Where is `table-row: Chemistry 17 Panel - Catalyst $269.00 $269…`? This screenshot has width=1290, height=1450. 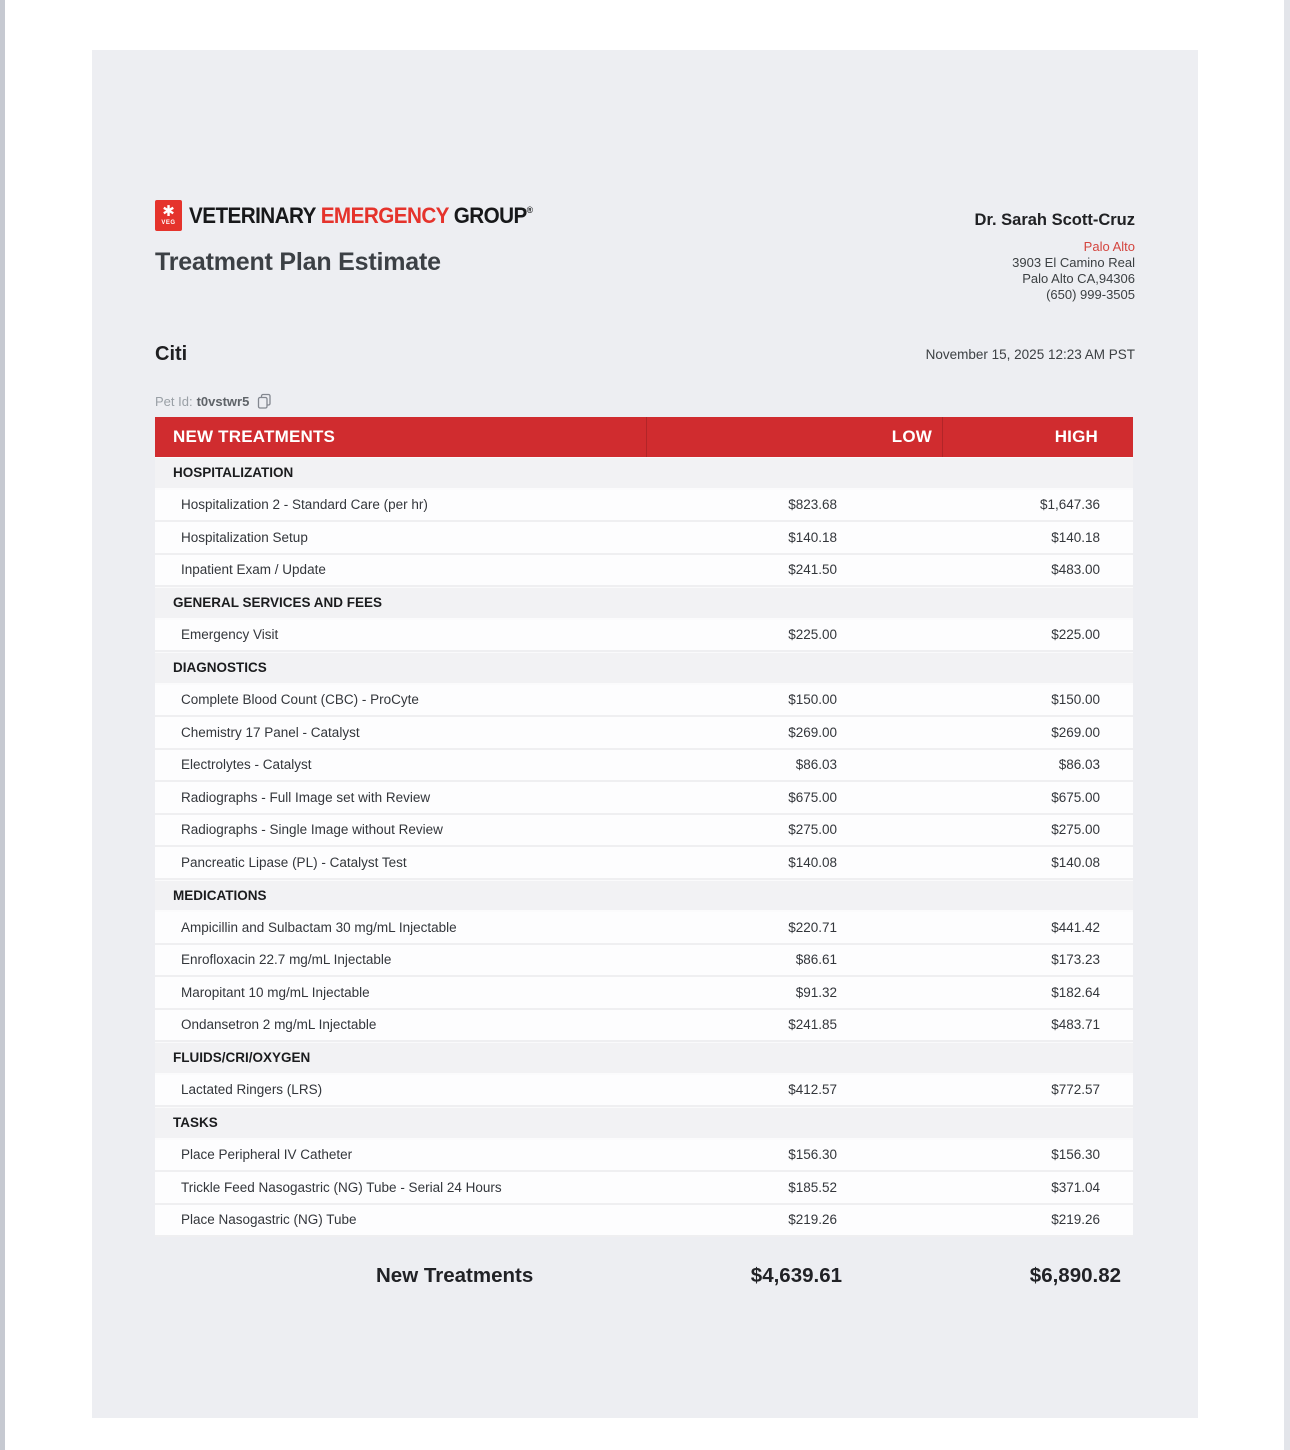
table-row: Chemistry 17 Panel - Catalyst $269.00 $269… is located at coordinates (644, 733).